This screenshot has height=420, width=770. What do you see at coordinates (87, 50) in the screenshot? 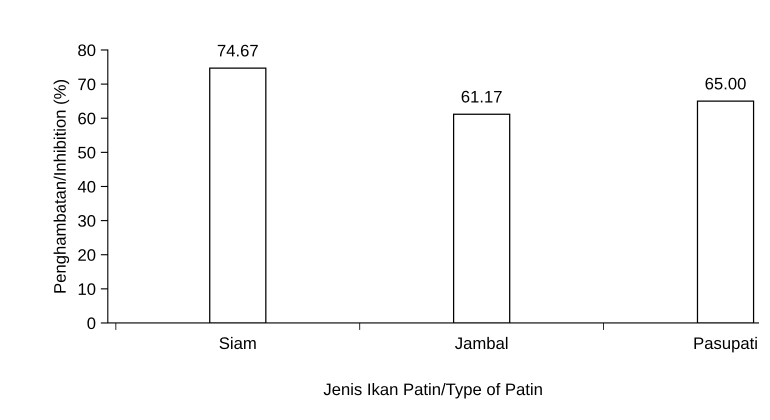
I see `y-tick-label: 80` at bounding box center [87, 50].